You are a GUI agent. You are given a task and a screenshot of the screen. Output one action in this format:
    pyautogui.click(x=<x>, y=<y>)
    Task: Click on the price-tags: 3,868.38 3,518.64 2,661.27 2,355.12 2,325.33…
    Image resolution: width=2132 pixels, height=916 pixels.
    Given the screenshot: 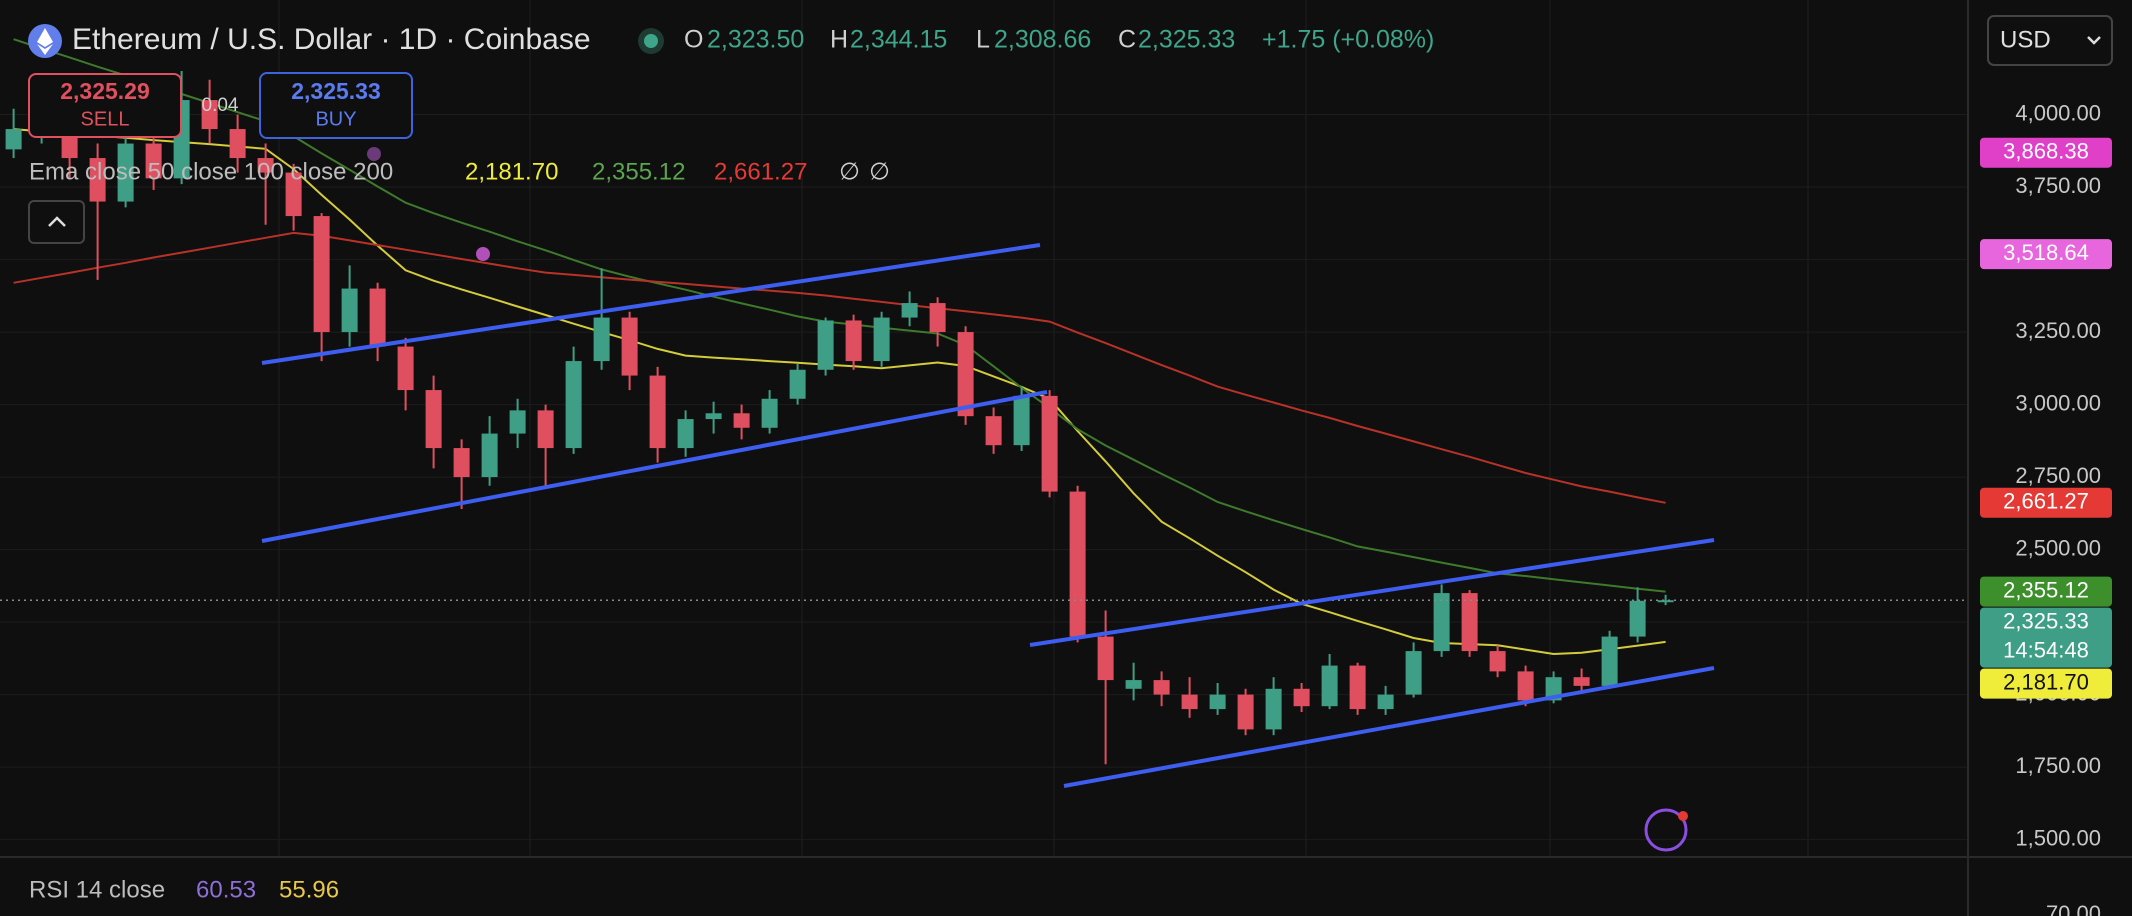 What is the action you would take?
    pyautogui.click(x=2046, y=418)
    